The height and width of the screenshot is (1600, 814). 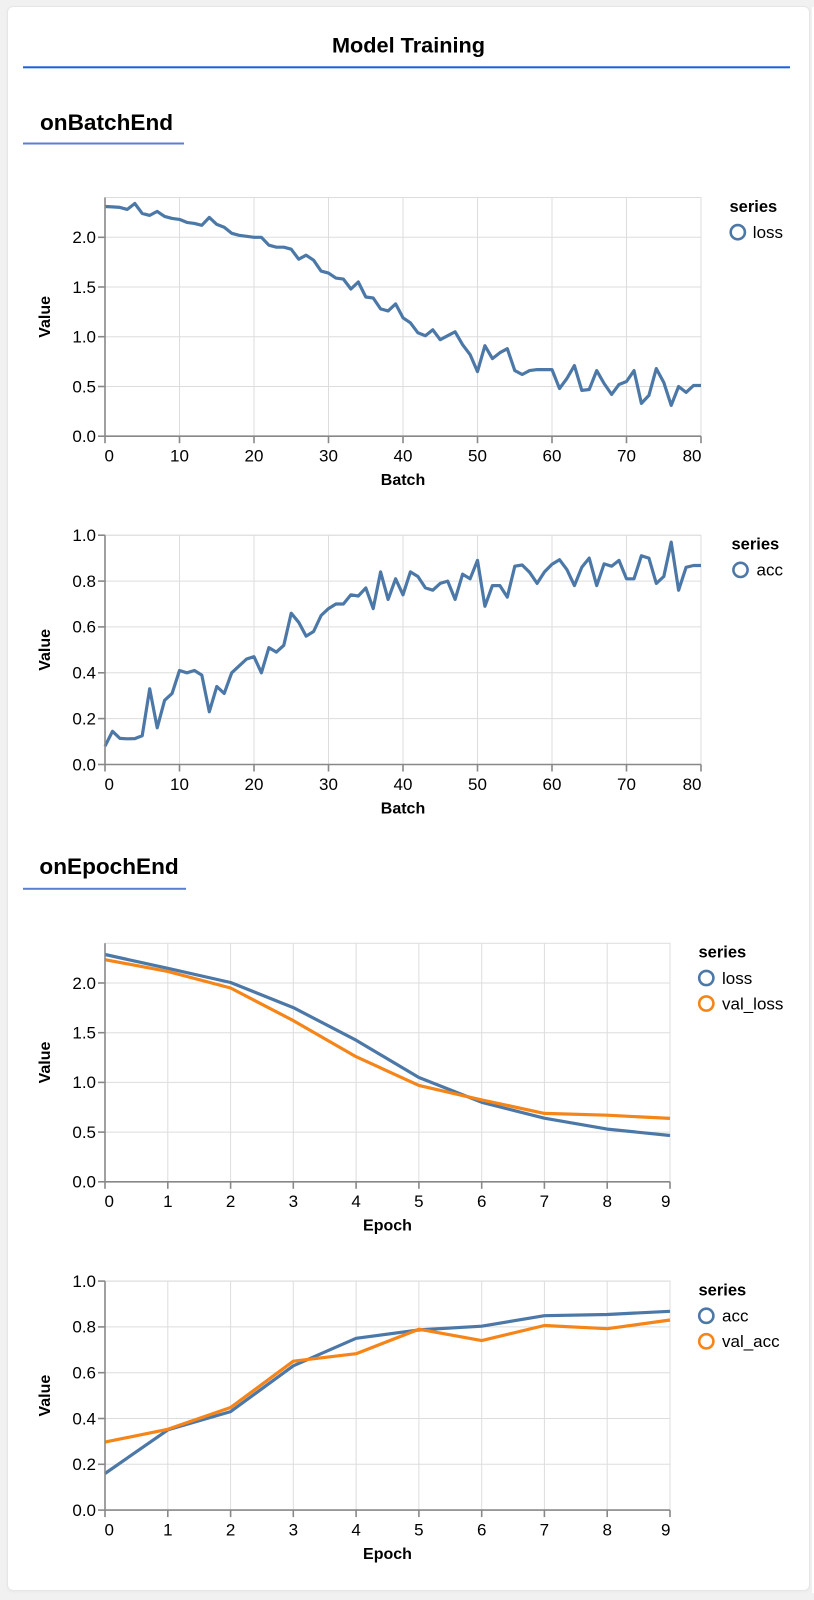 What do you see at coordinates (106, 122) in the screenshot?
I see `svg-text: onBatchEnd` at bounding box center [106, 122].